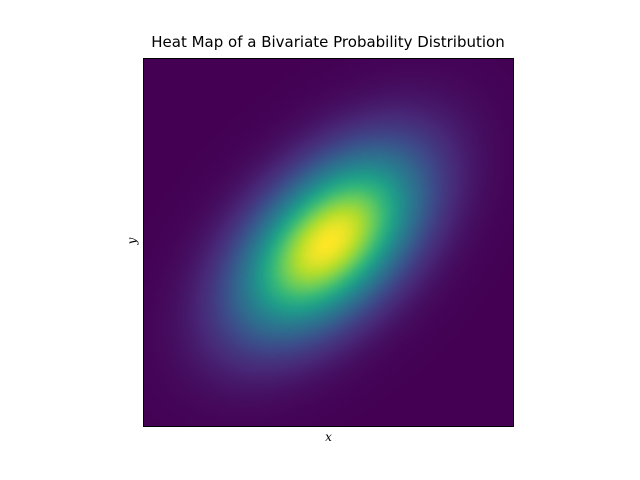 The image size is (640, 480). Describe the element at coordinates (132, 241) in the screenshot. I see `y-axis-label: y` at that location.